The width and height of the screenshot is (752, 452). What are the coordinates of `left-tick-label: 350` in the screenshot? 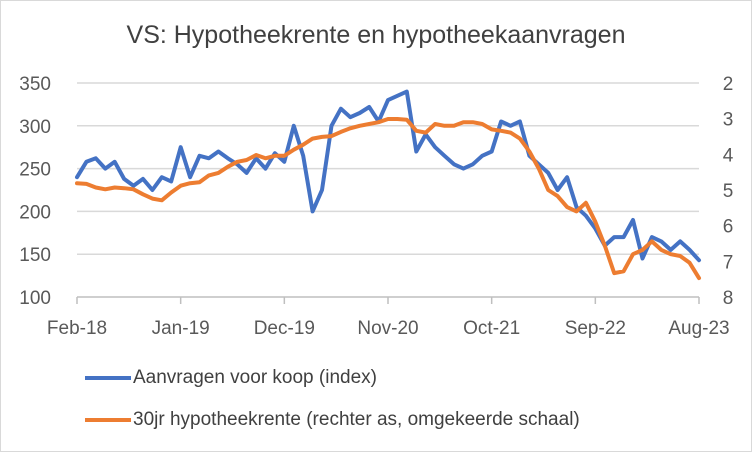 It's located at (35, 84).